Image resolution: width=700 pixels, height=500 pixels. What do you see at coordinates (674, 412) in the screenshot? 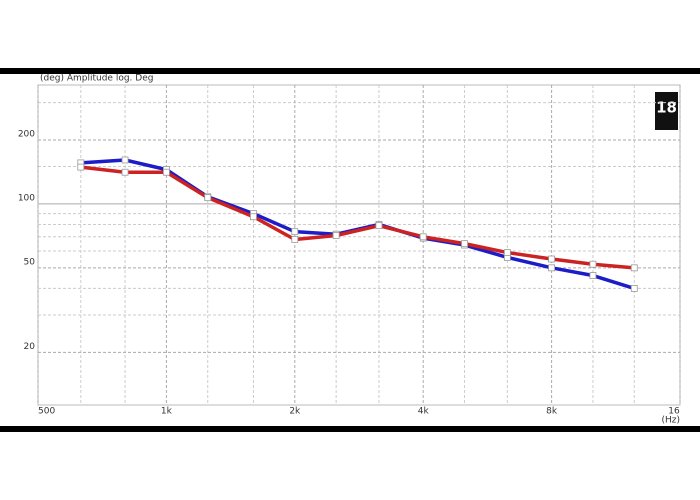
I see `x-tick-label: 16` at bounding box center [674, 412].